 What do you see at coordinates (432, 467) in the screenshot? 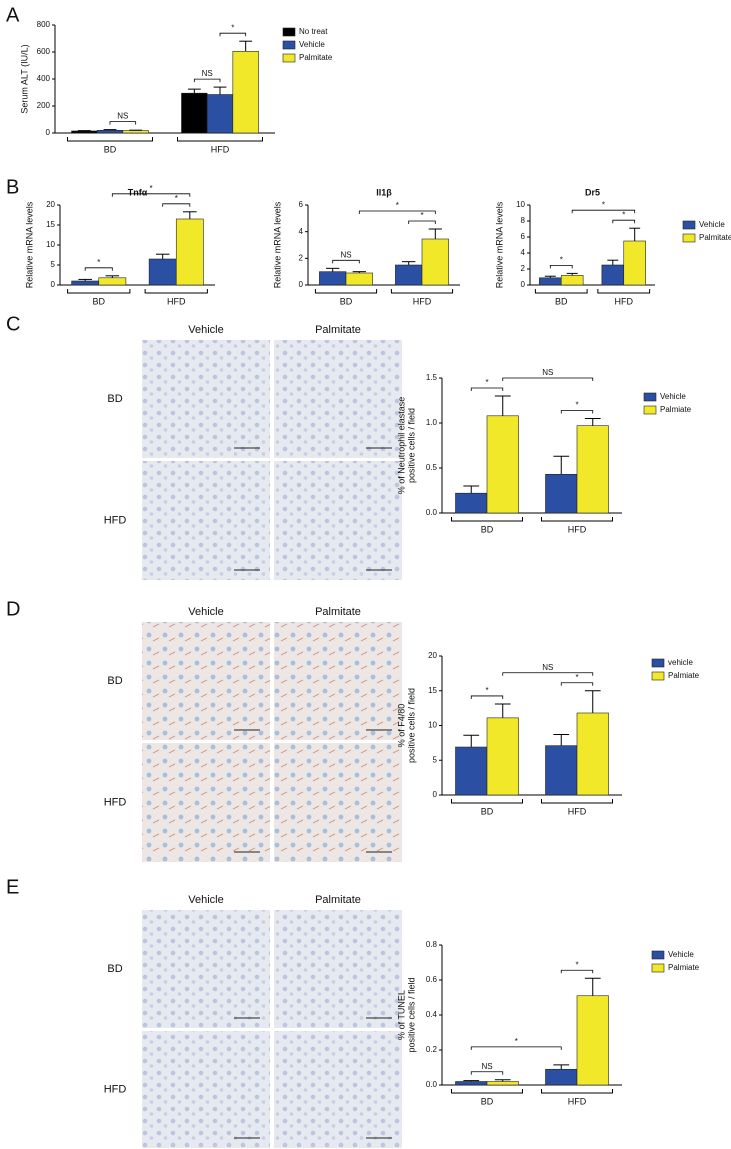
I see `y-tick-label: 0.5` at bounding box center [432, 467].